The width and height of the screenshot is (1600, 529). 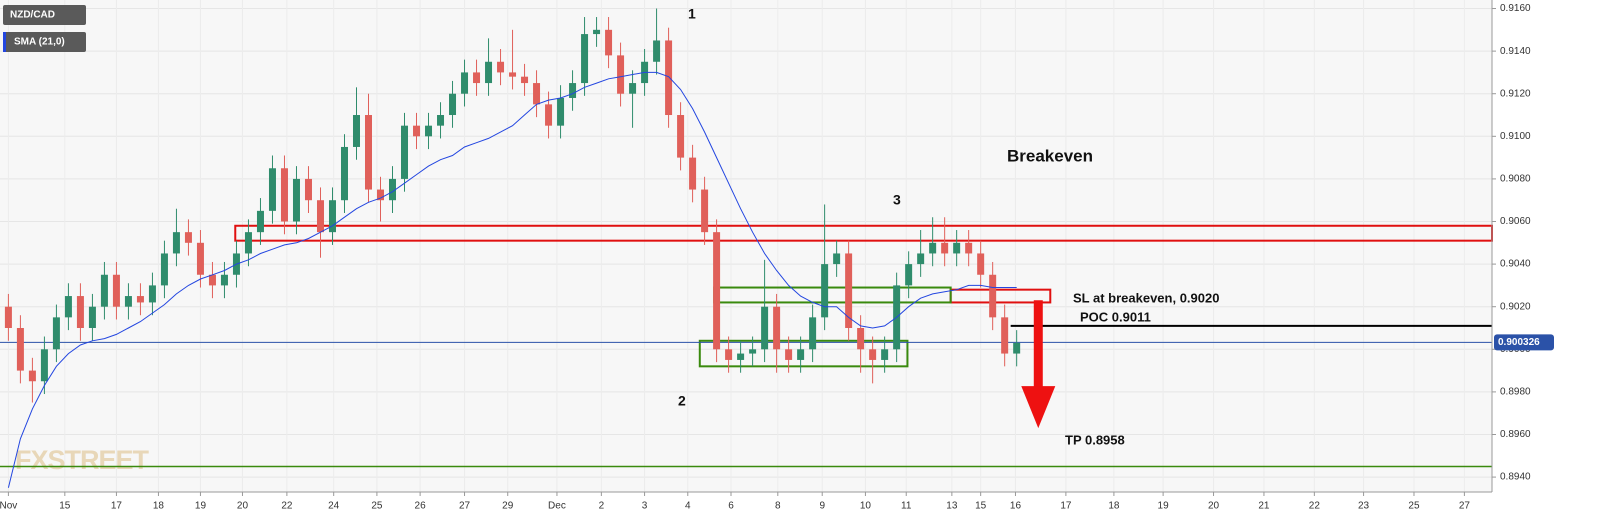 I want to click on price-badge-label: 0.900326, so click(x=1519, y=342).